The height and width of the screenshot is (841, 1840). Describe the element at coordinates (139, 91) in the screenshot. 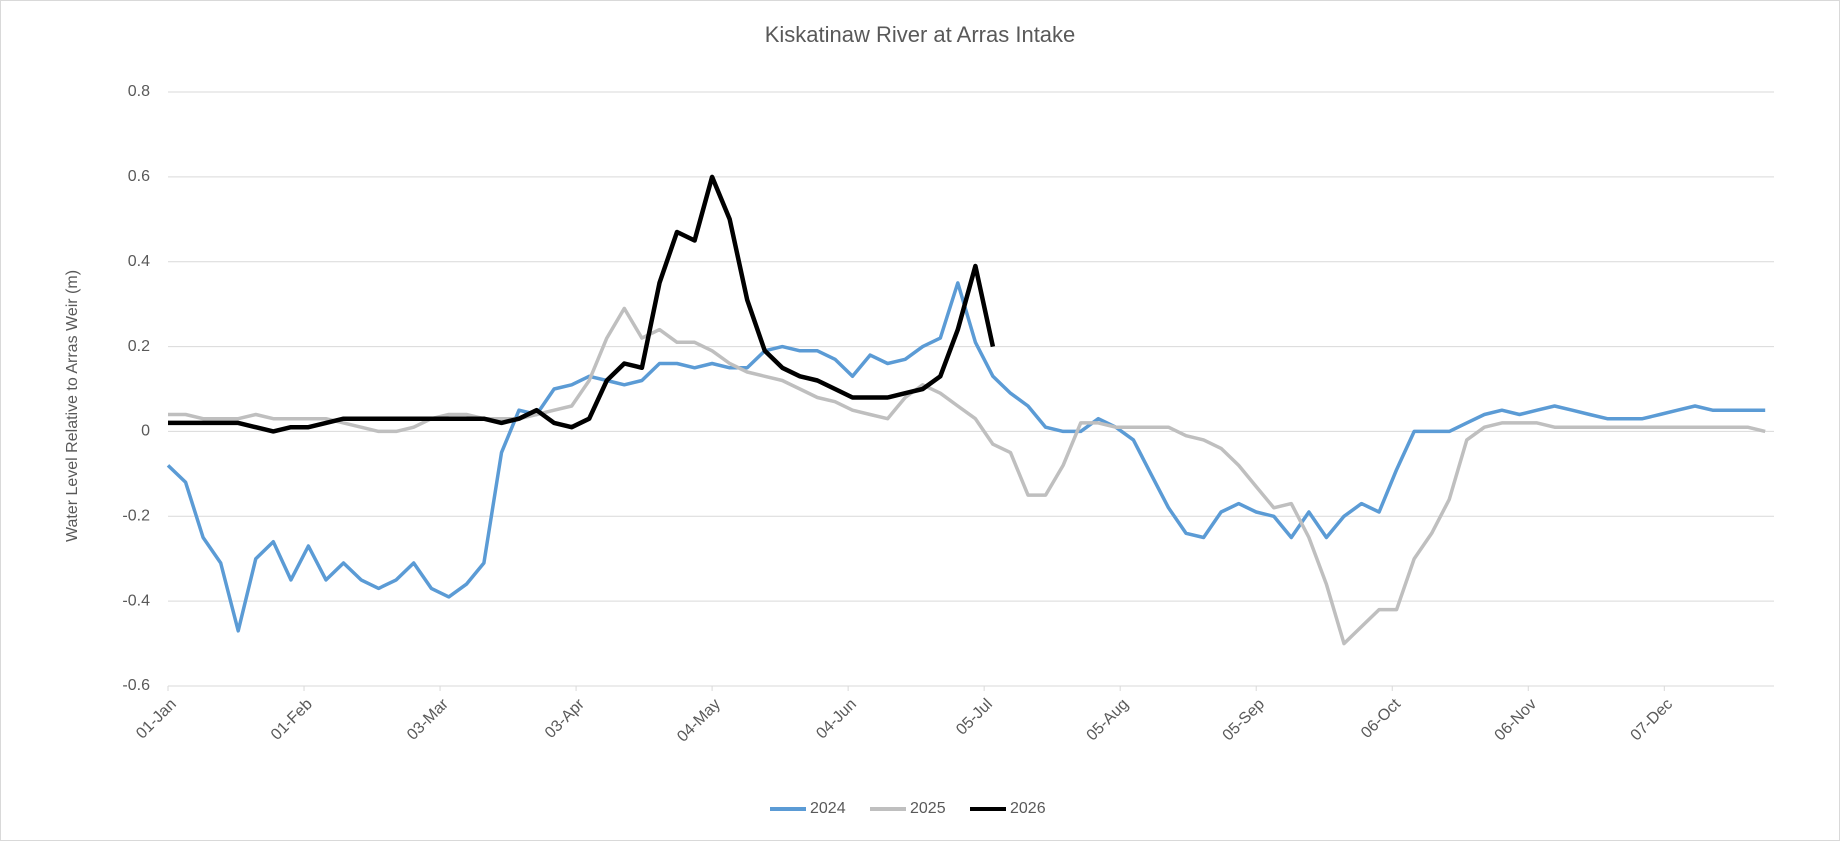

I see `y-tick-label: 0.8` at that location.